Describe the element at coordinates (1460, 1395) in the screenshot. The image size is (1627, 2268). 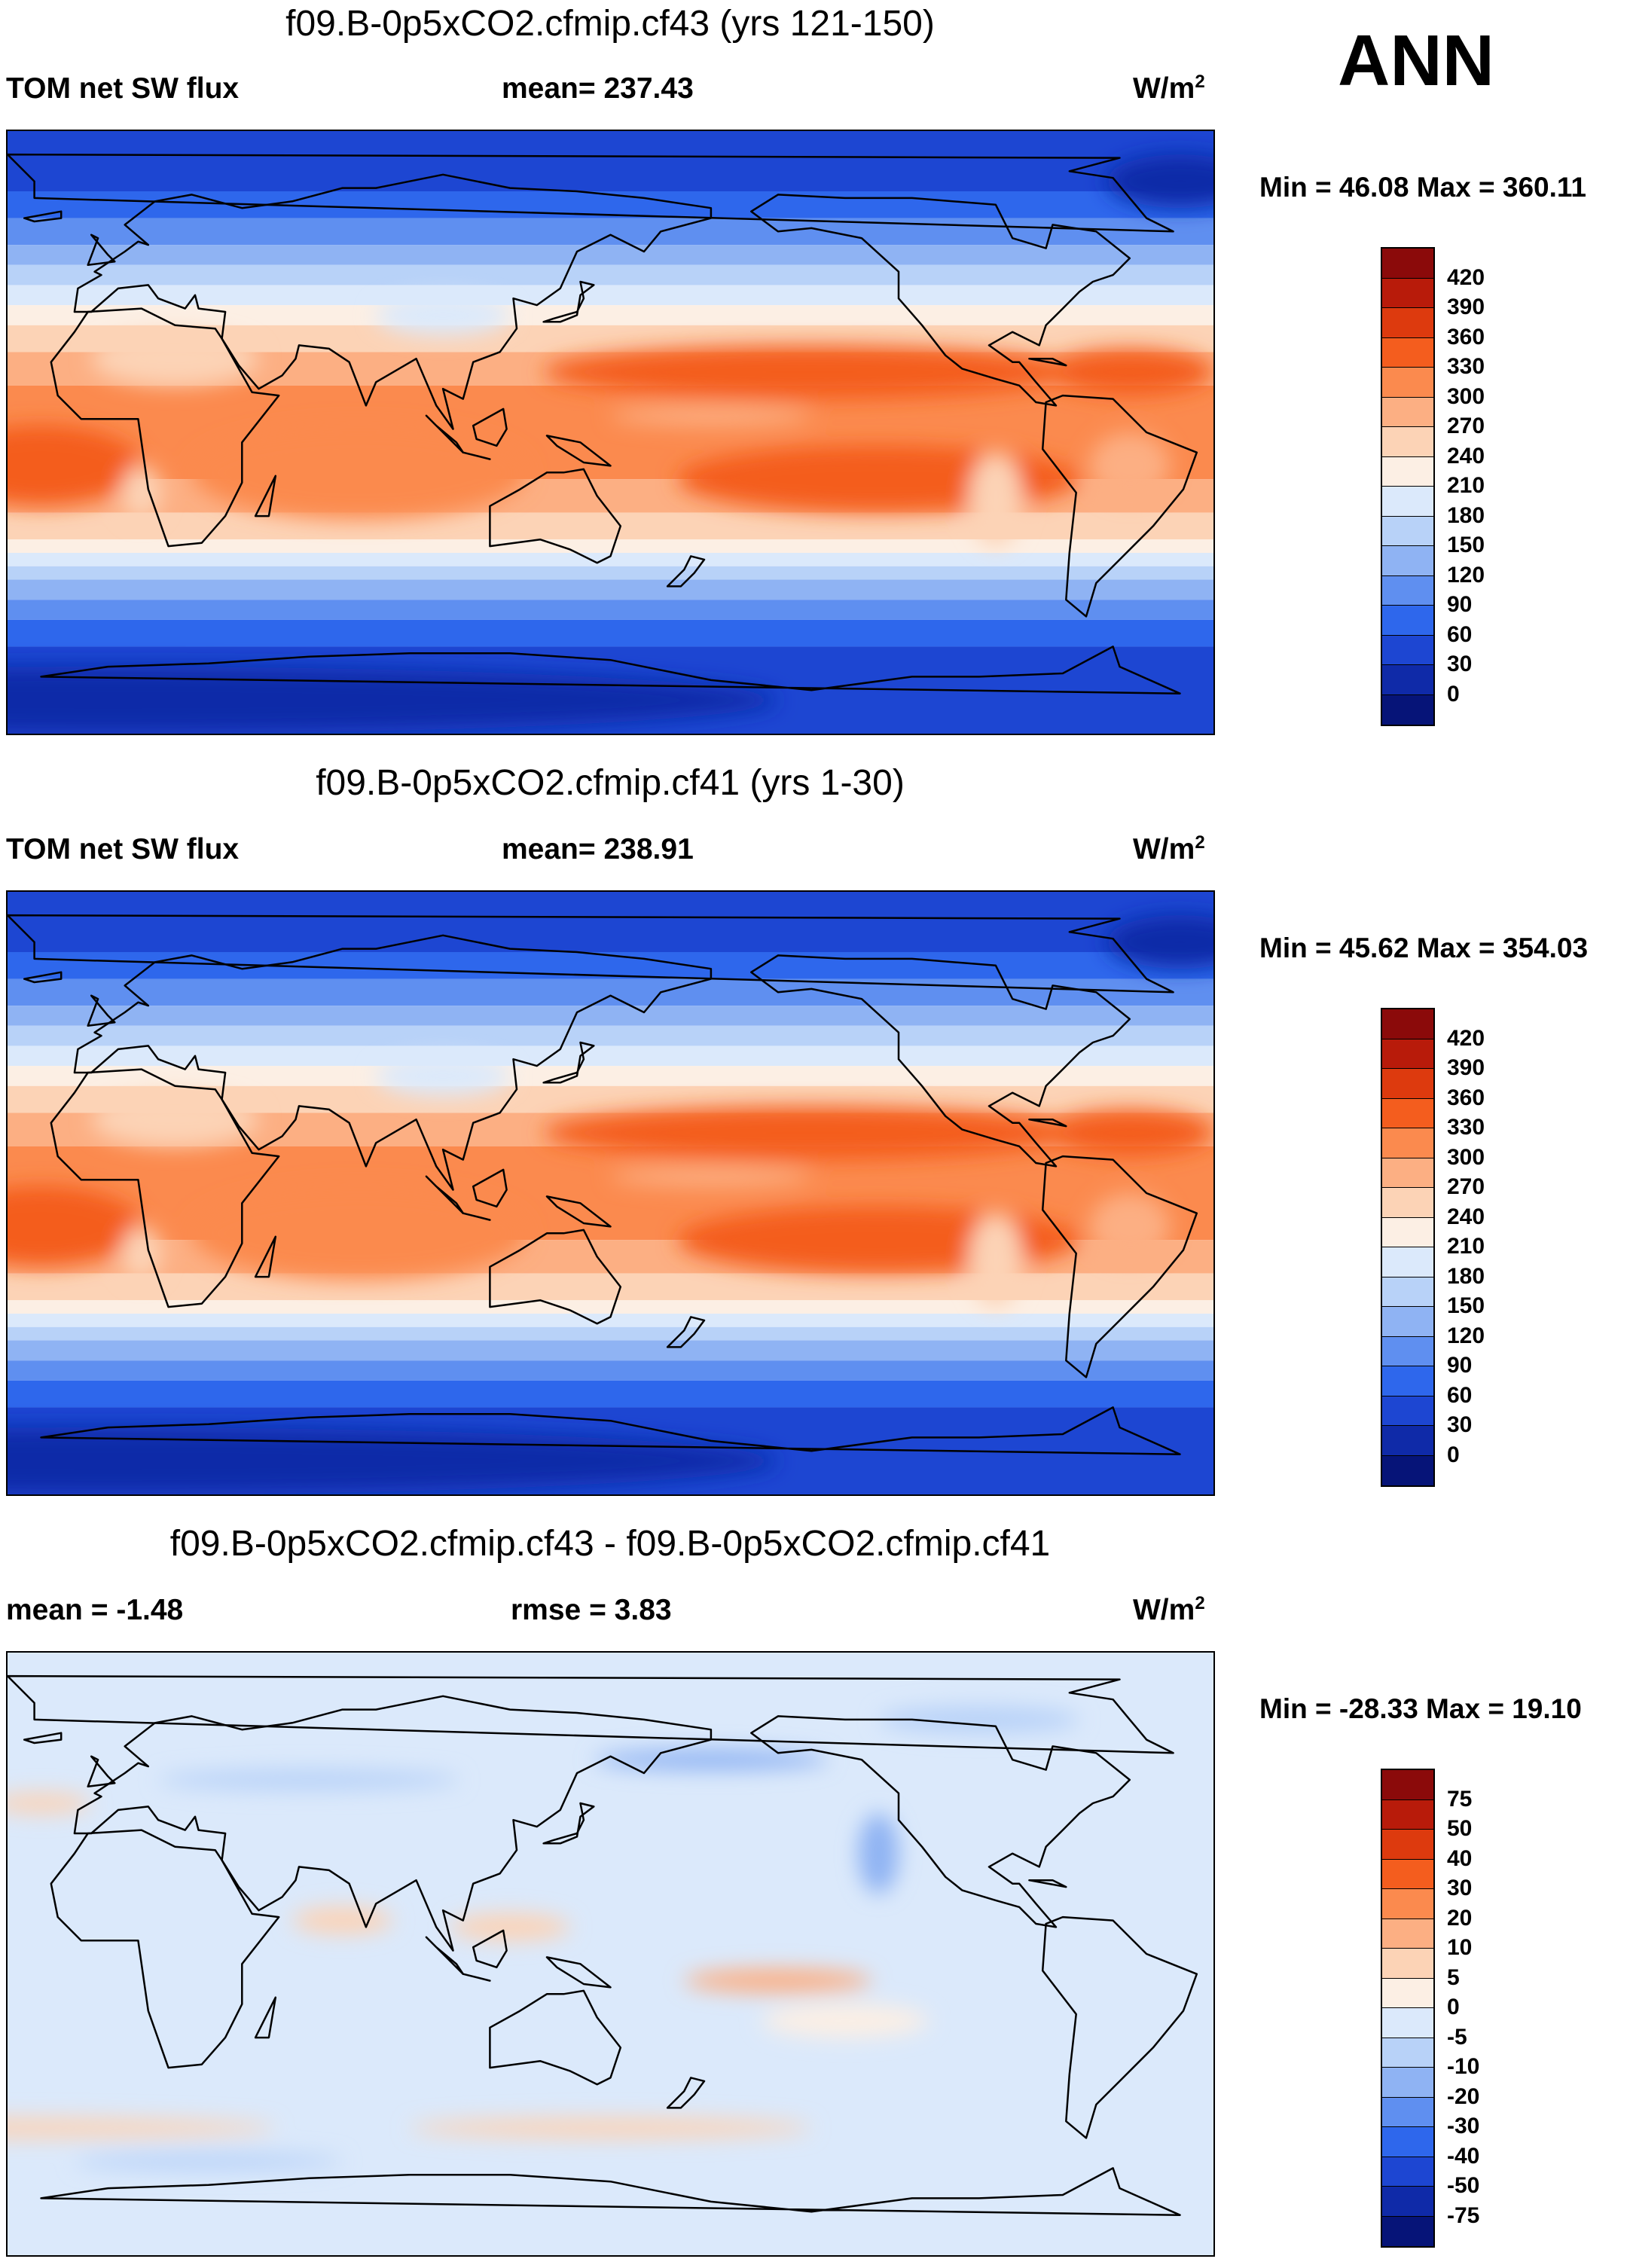
I see `colorbar-label: 60` at that location.